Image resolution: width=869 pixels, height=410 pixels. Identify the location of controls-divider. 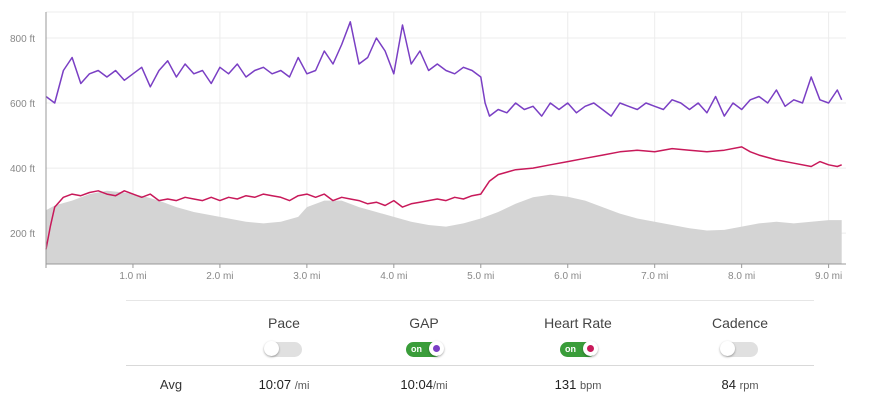
(470, 365).